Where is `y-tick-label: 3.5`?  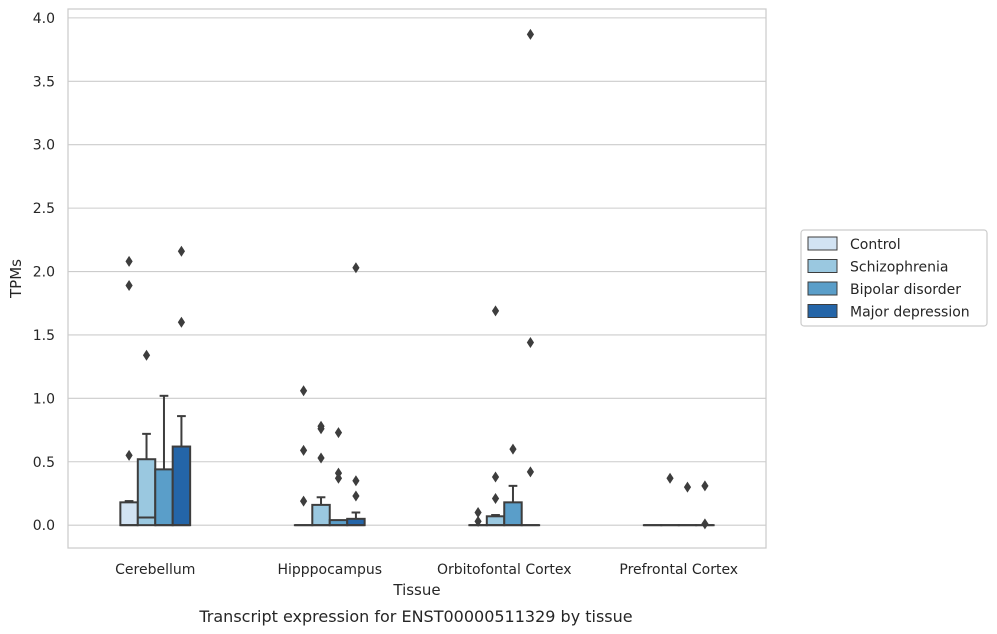
y-tick-label: 3.5 is located at coordinates (44, 82).